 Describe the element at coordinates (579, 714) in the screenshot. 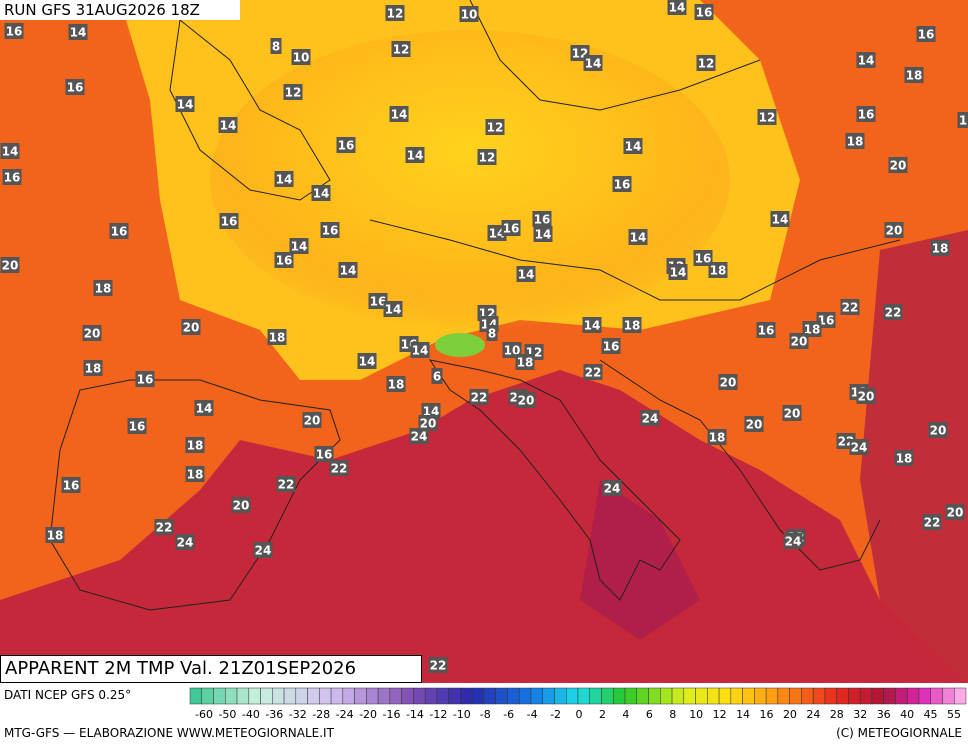

I see `colorbar-label: 0` at that location.